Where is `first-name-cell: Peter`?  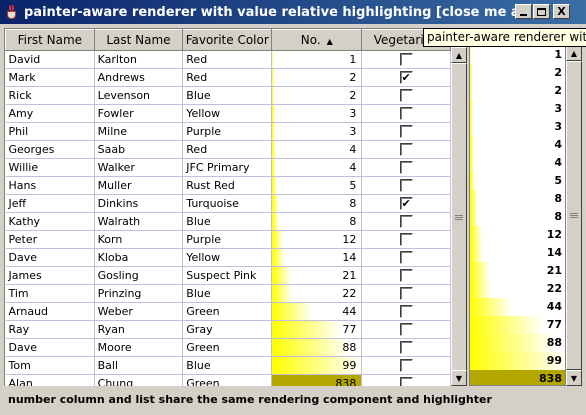 first-name-cell: Peter is located at coordinates (50, 240).